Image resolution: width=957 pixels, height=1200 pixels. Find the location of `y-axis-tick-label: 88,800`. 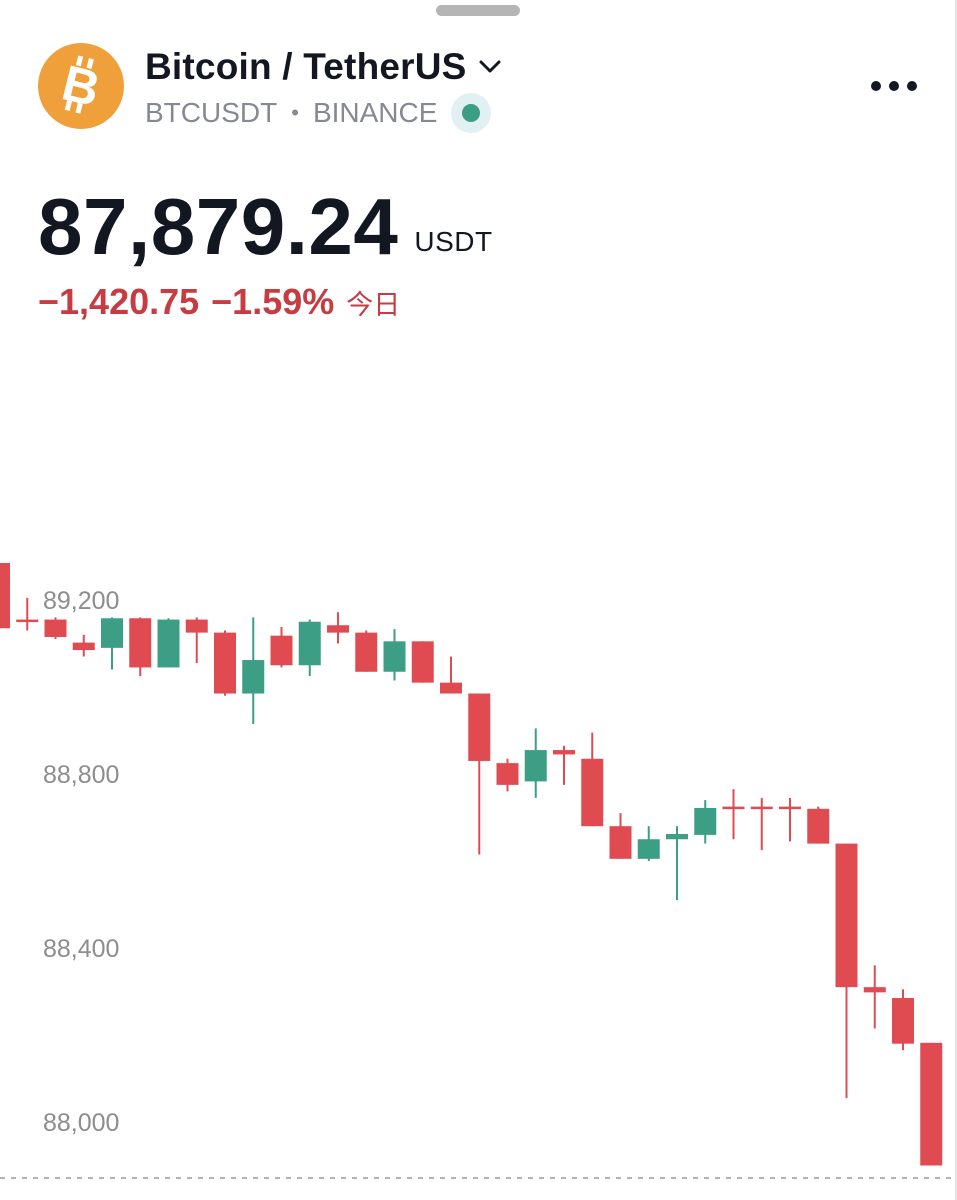

y-axis-tick-label: 88,800 is located at coordinates (81, 775).